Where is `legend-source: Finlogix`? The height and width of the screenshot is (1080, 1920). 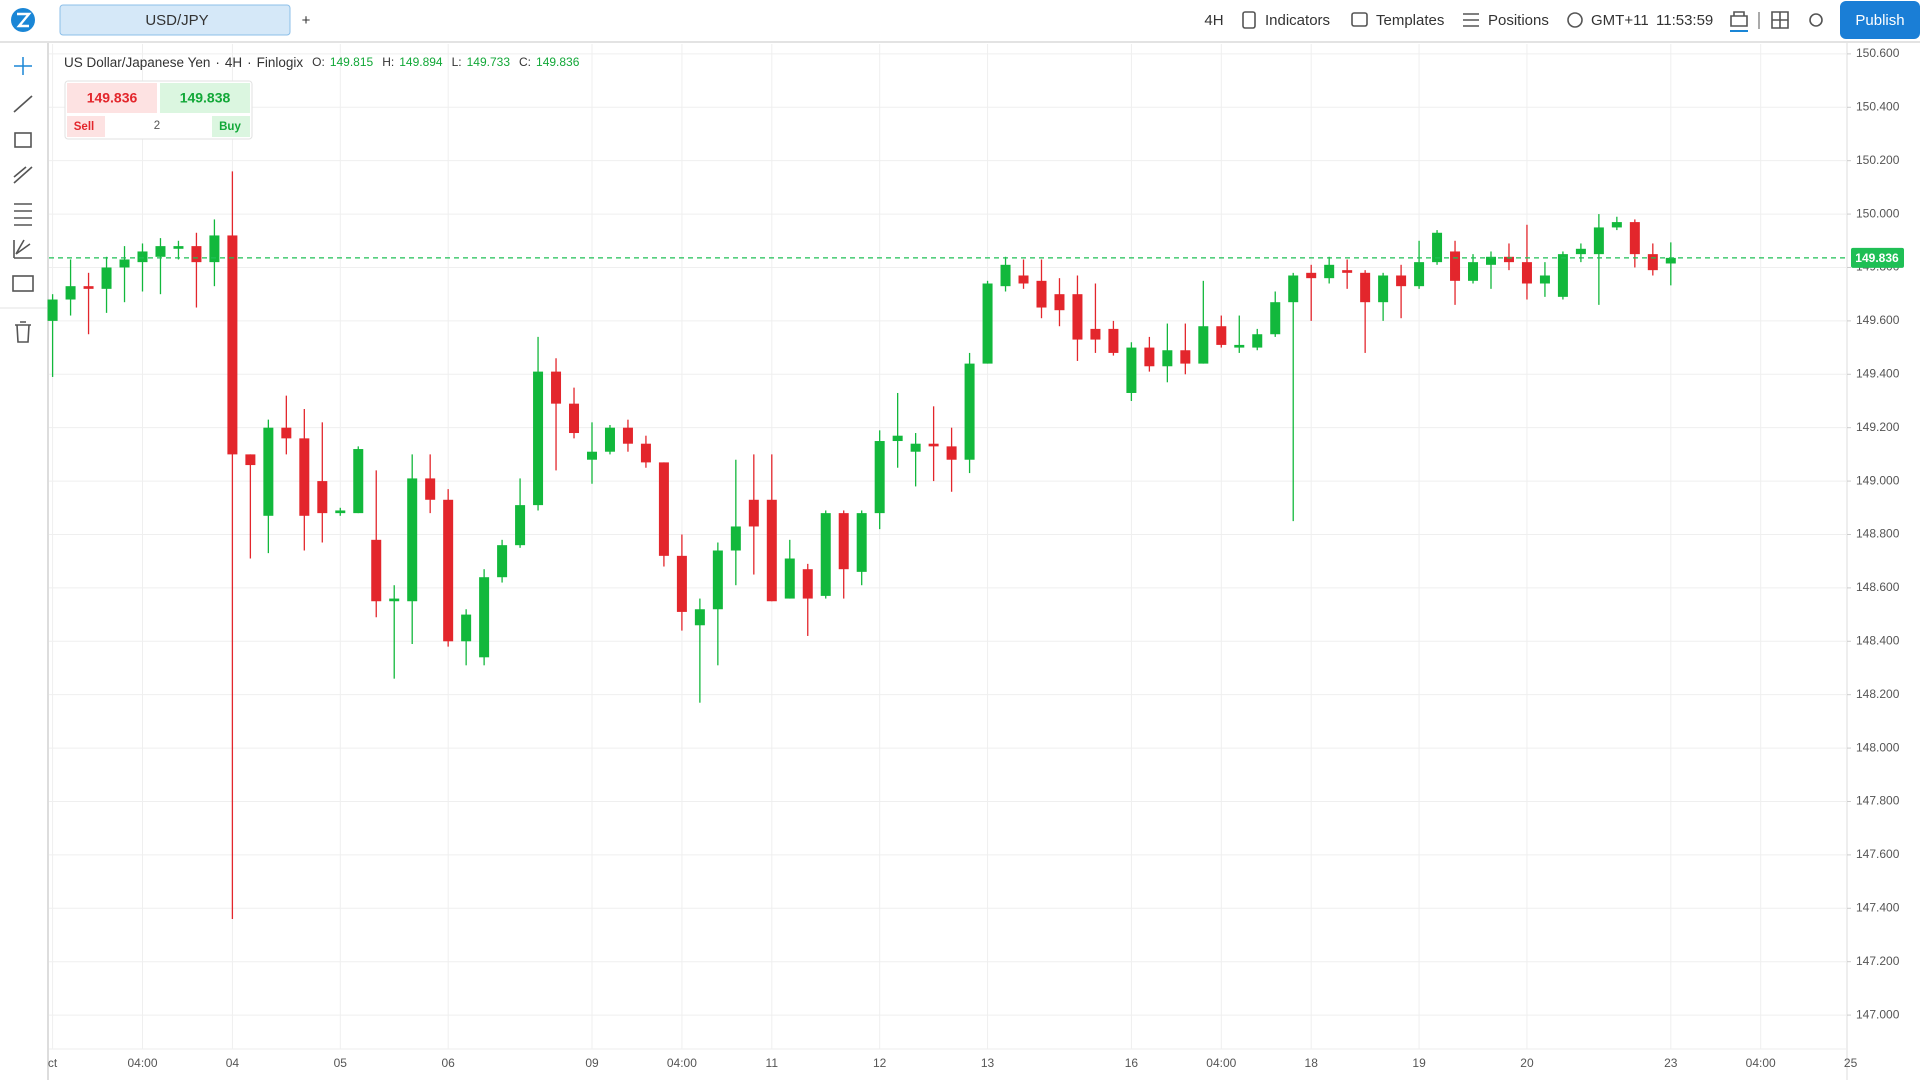
legend-source: Finlogix is located at coordinates (280, 62).